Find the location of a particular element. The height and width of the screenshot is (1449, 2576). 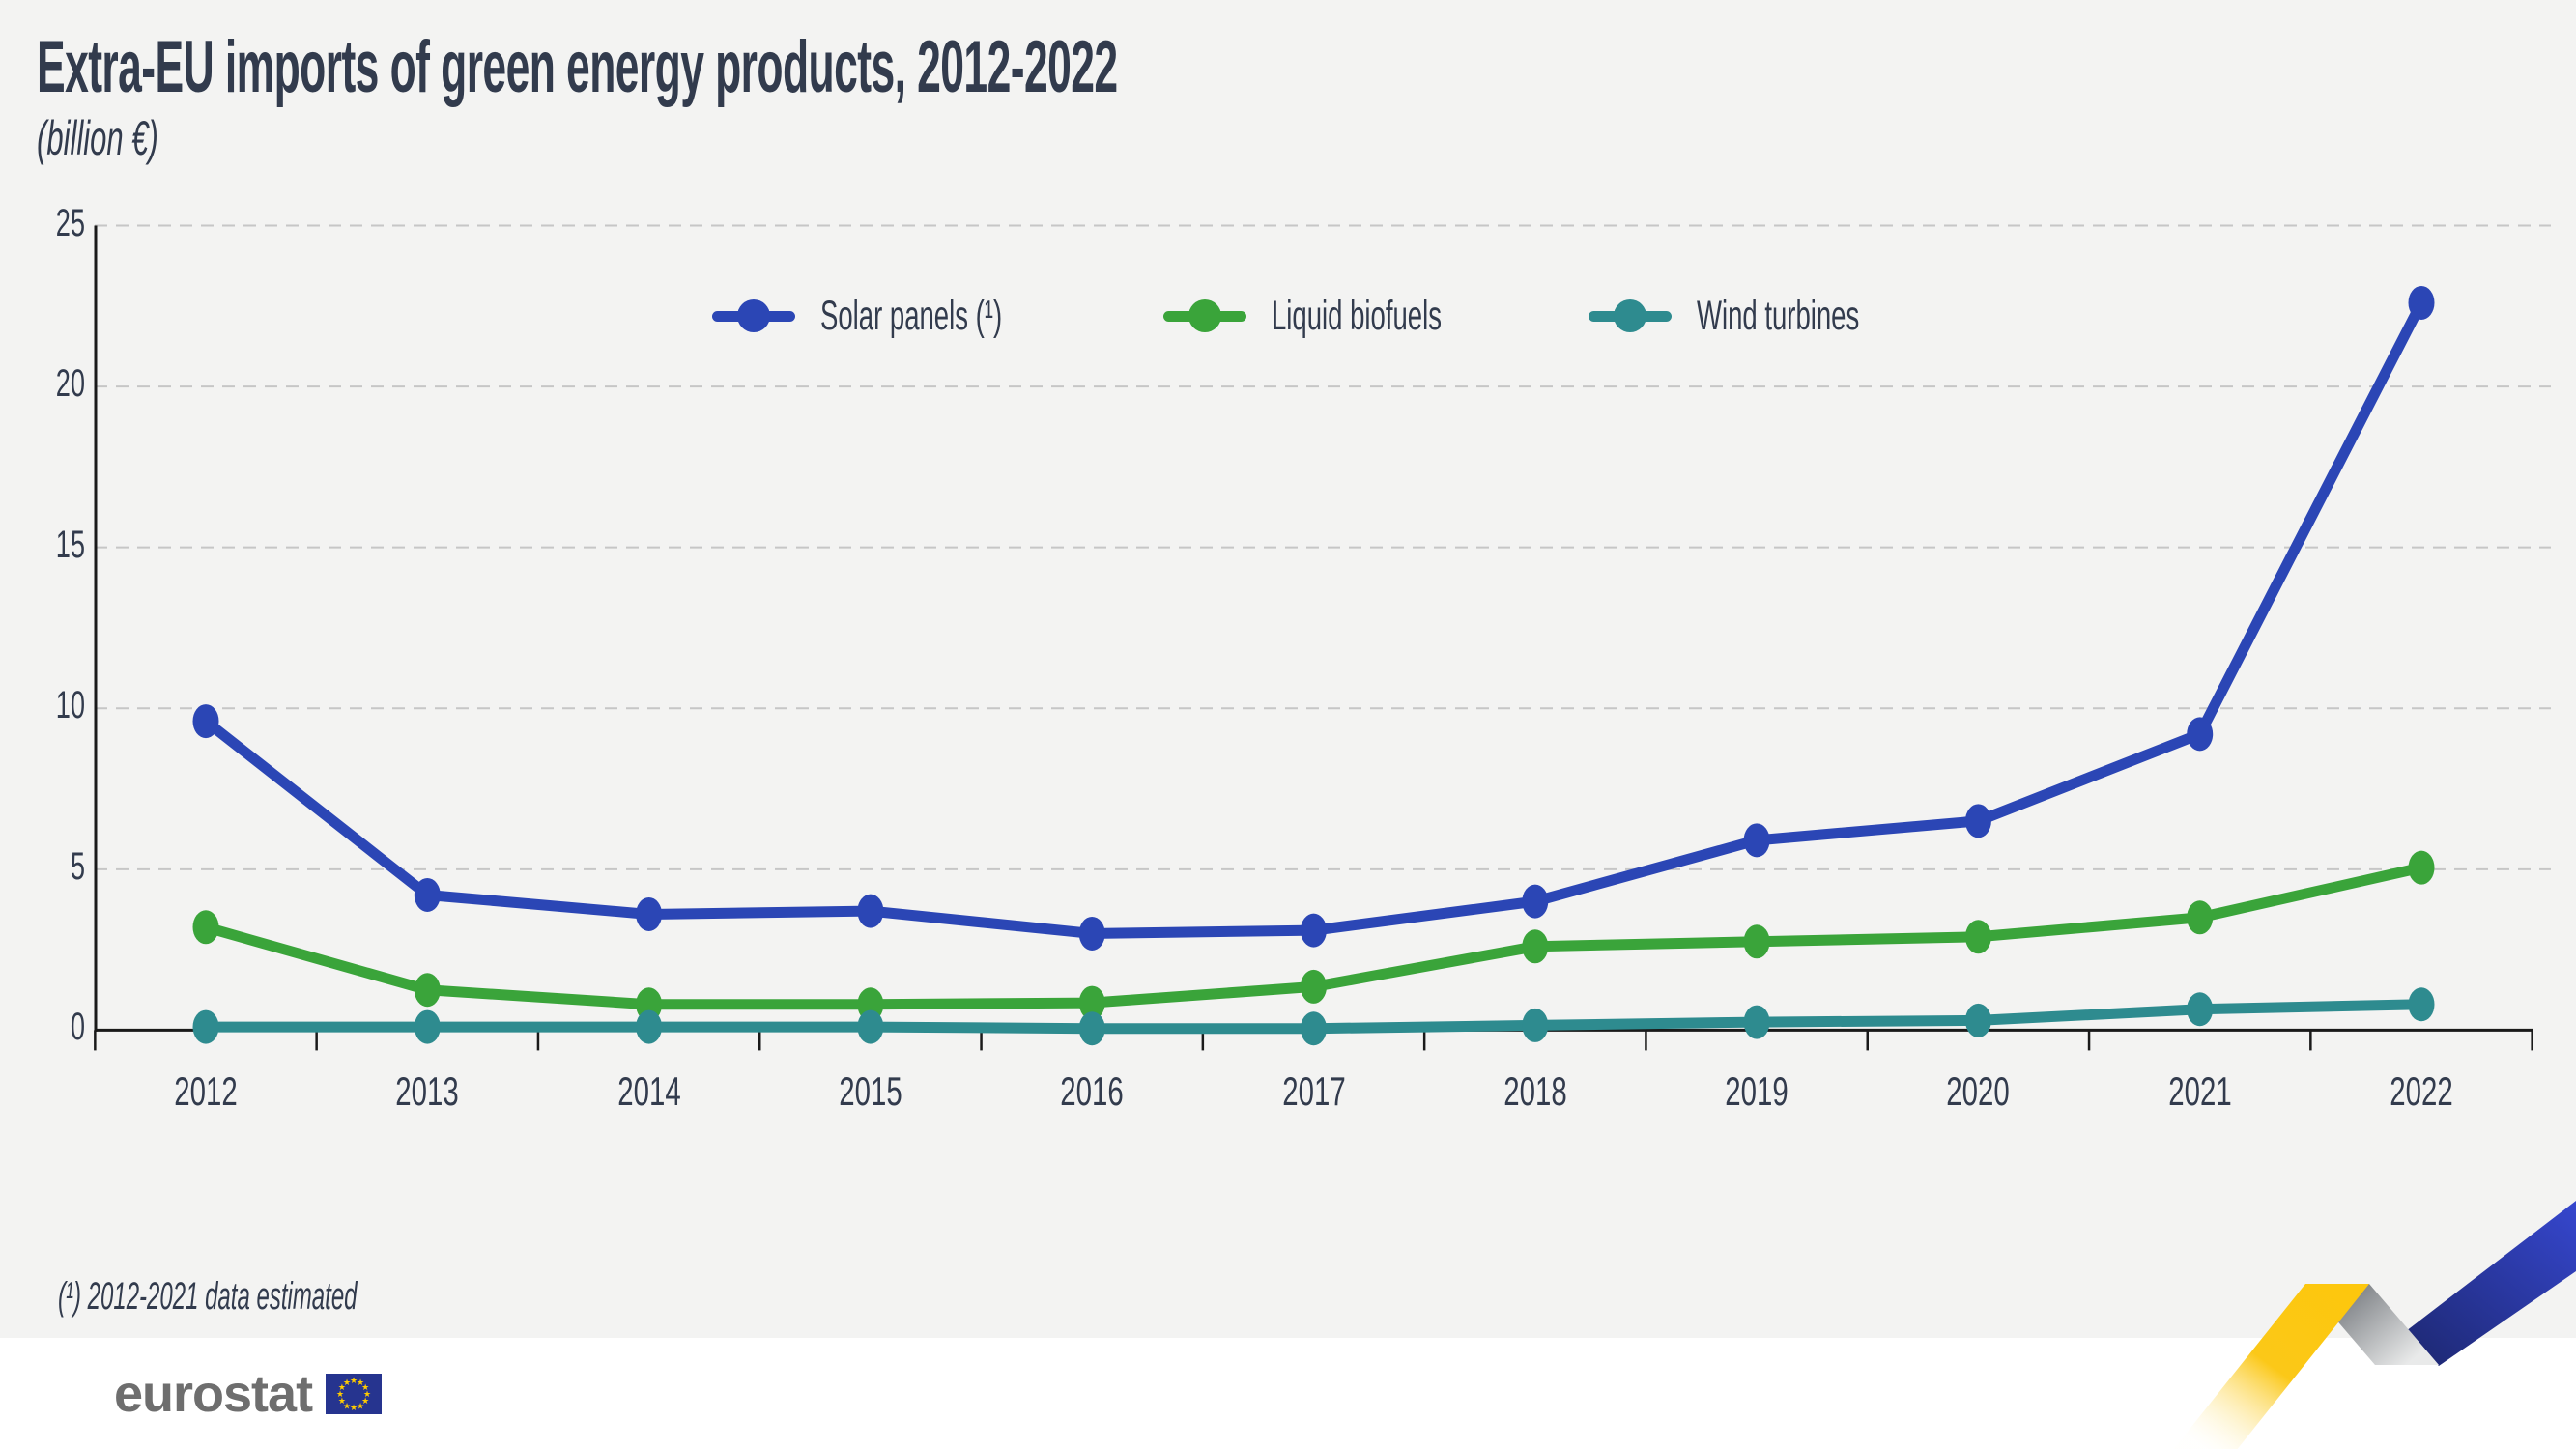

legend-item-solar-panels: Solar panels (¹) is located at coordinates (908, 316).